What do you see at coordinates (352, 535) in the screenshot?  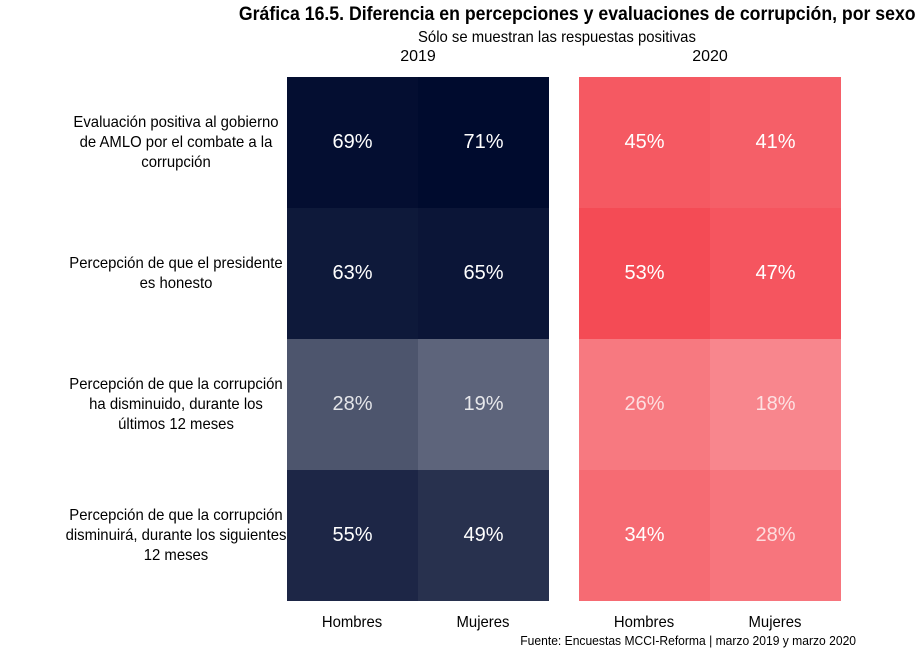 I see `heatmap-cell-2019-4-hombres: 55%` at bounding box center [352, 535].